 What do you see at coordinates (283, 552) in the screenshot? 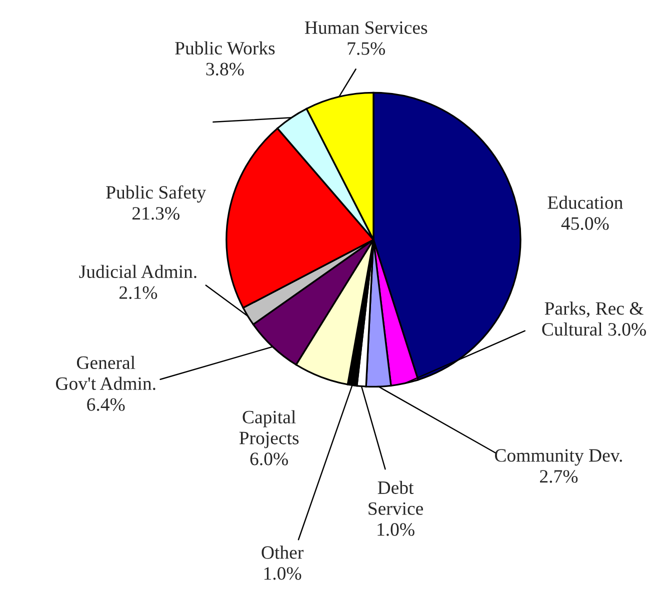
I see `slice-label: Other` at bounding box center [283, 552].